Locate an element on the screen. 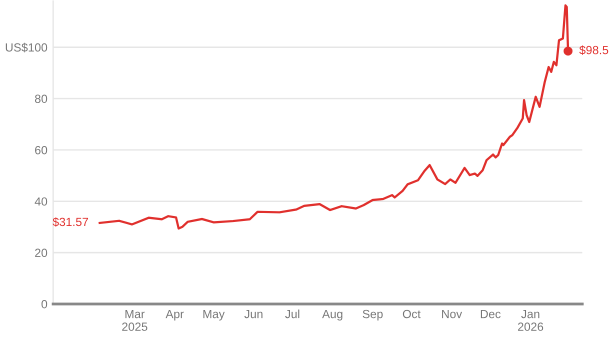 This screenshot has height=347, width=611. y-tick-label: US$100 is located at coordinates (27, 47).